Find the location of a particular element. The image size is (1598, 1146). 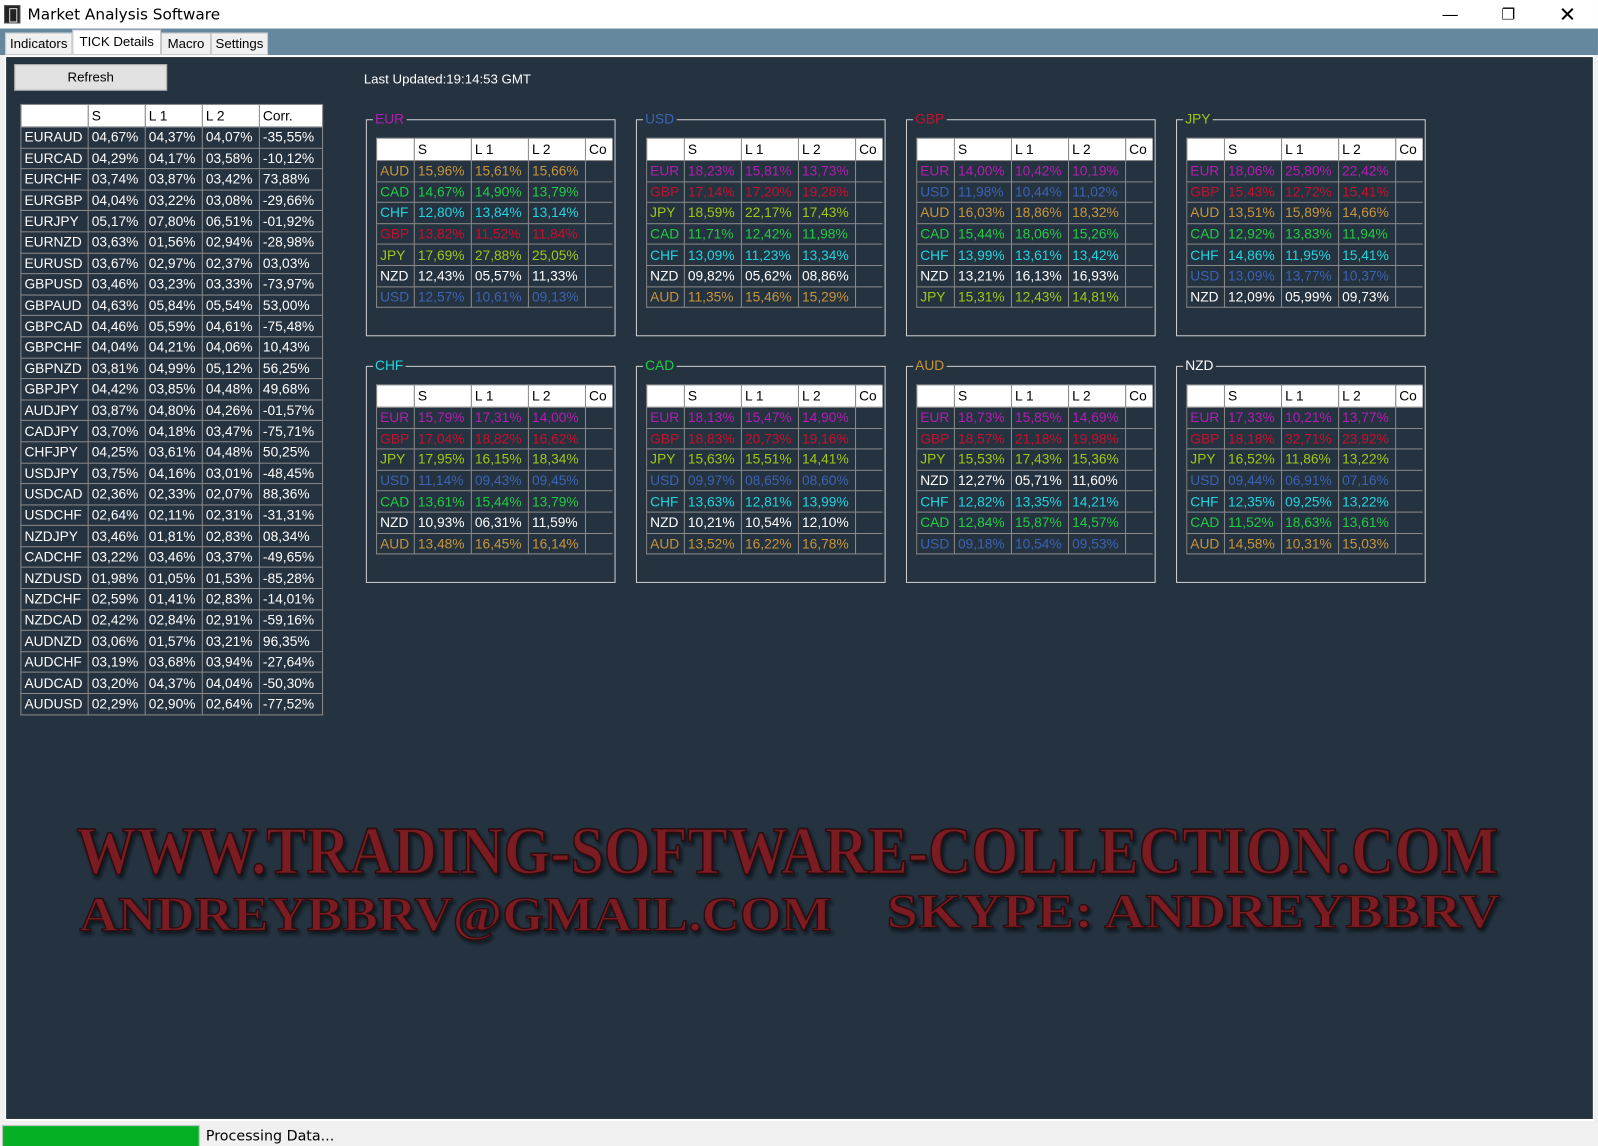

table-row: EURCHF 03,74% 03,87% 03,42% 73,88% is located at coordinates (172, 179).